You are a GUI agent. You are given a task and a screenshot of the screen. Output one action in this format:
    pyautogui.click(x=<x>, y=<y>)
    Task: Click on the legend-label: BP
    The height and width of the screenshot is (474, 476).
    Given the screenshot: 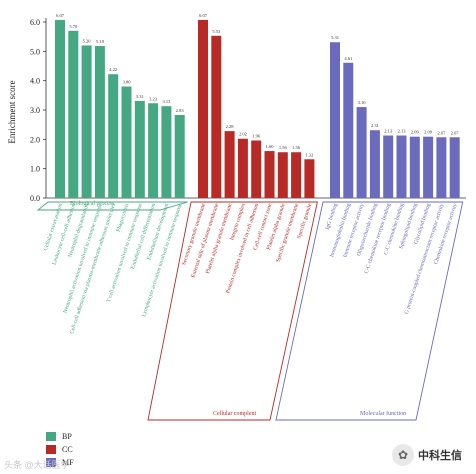 What is the action you would take?
    pyautogui.click(x=67, y=436)
    